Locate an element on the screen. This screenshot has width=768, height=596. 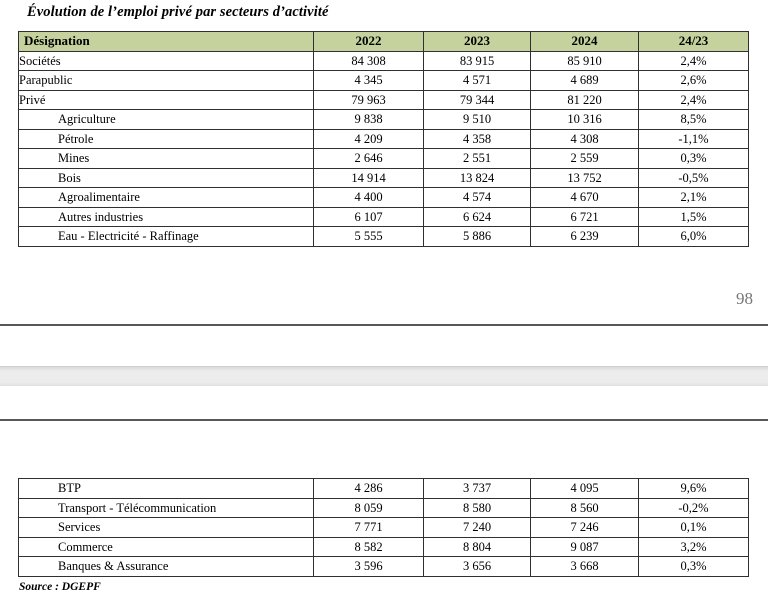
cell-value: 4 286 is located at coordinates (368, 488).